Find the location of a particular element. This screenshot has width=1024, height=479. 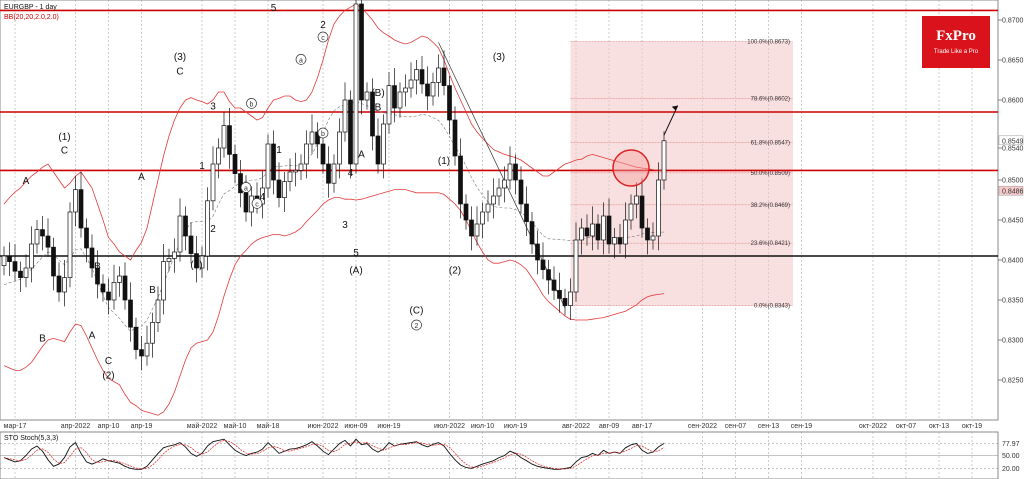

x-tick-label: май-10 is located at coordinates (235, 426).